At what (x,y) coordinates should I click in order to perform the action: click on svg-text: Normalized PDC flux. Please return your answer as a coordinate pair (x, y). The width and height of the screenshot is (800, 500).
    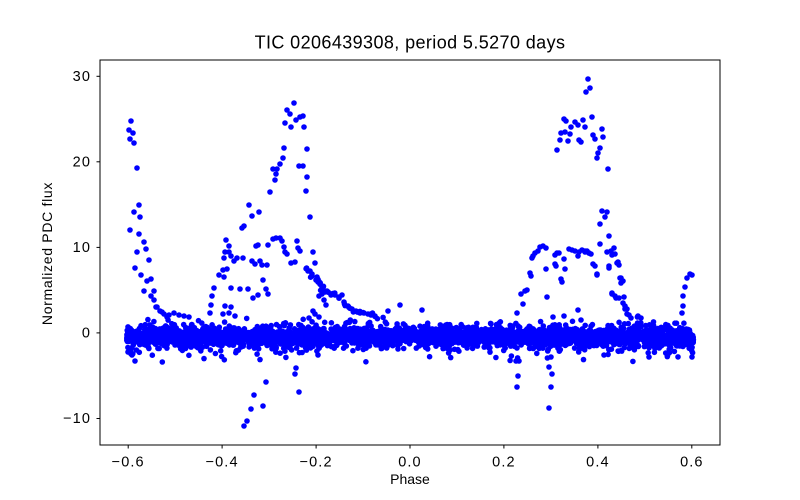
    Looking at the image, I should click on (47, 253).